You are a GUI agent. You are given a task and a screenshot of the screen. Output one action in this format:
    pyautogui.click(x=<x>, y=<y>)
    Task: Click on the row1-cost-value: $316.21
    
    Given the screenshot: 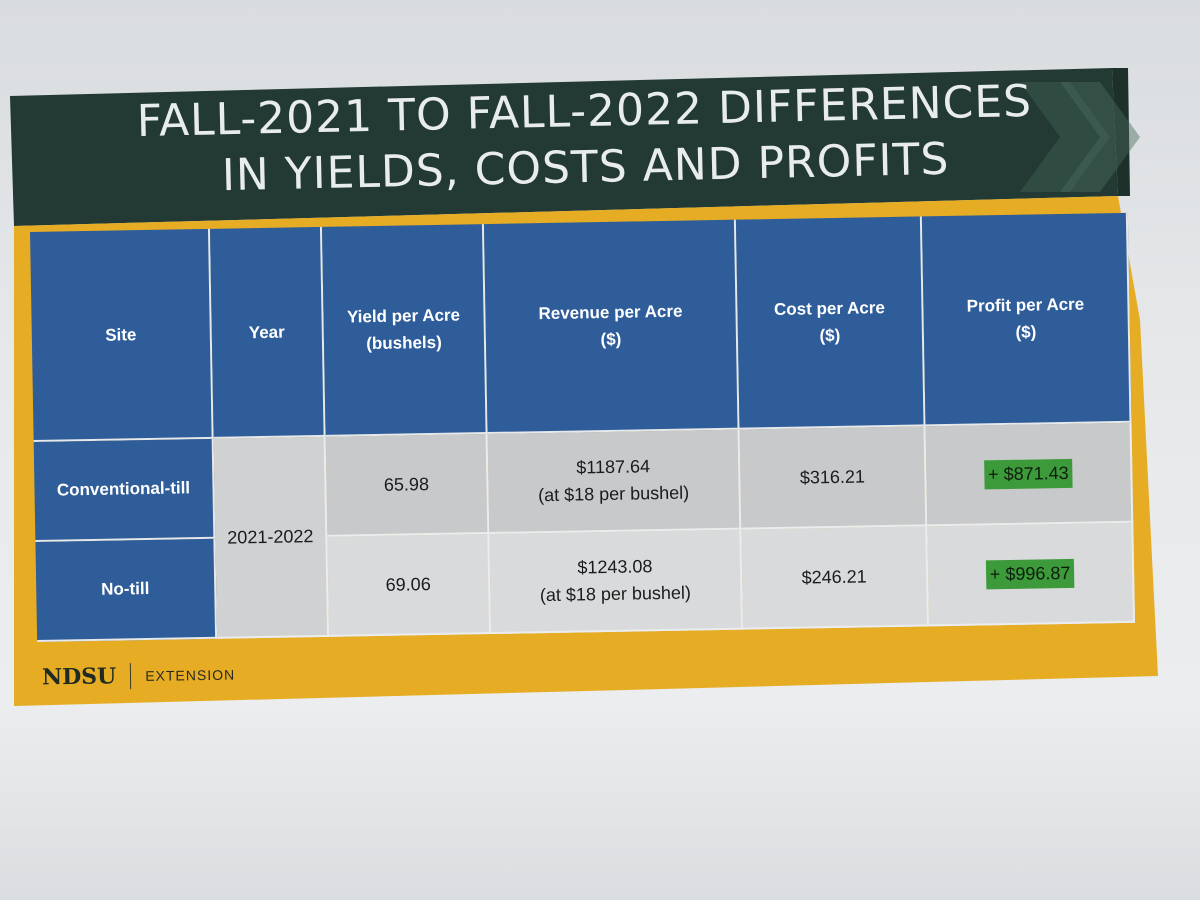 What is the action you would take?
    pyautogui.click(x=832, y=476)
    